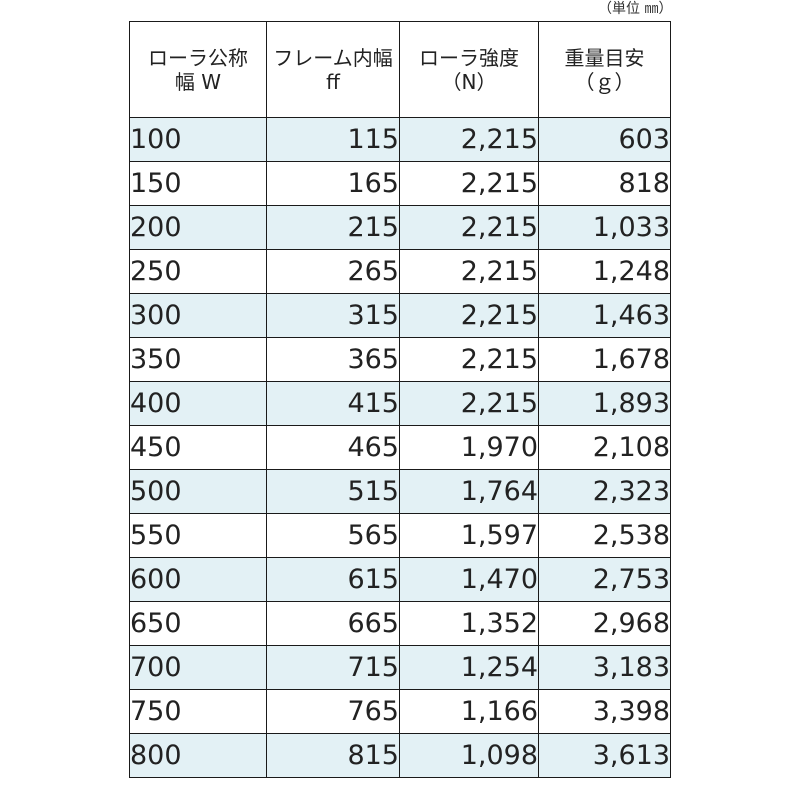  What do you see at coordinates (604, 315) in the screenshot?
I see `cell-weight-estimate: 1,463` at bounding box center [604, 315].